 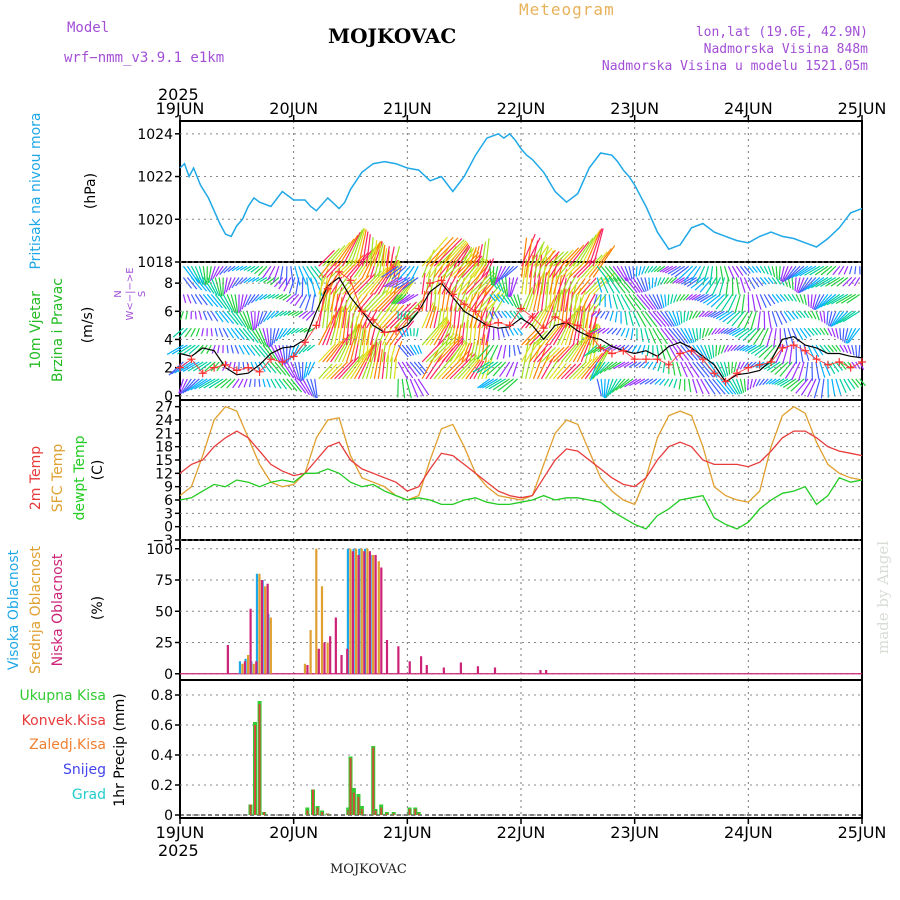 What do you see at coordinates (516, 313) in the screenshot?
I see `wind-barb-field` at bounding box center [516, 313].